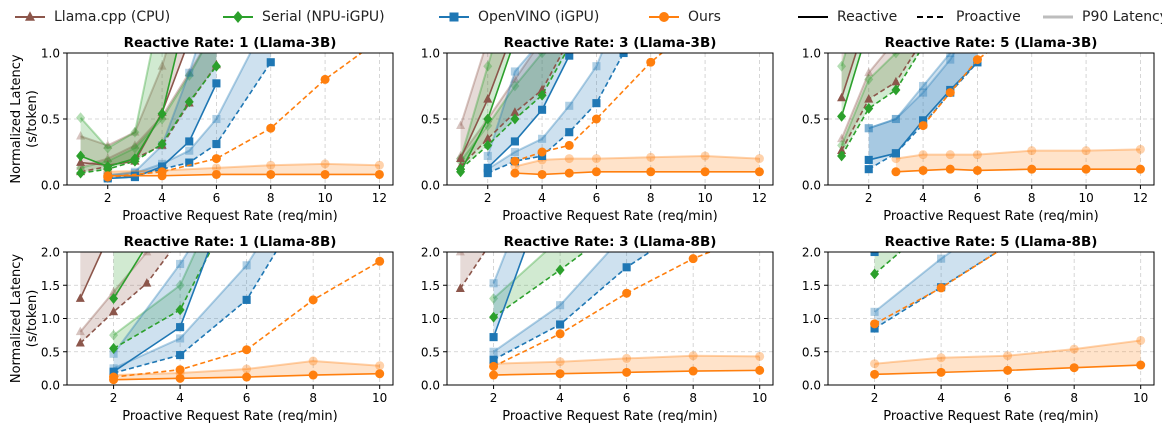 The width and height of the screenshot is (1162, 432). I want to click on x-tick-label: 10, so click(1140, 398).